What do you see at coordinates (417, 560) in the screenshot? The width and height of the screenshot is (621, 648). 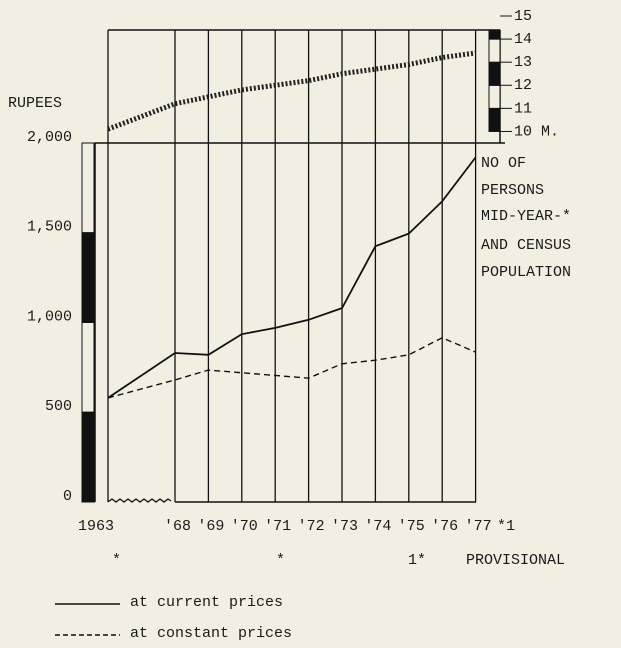 I see `note: 1*` at bounding box center [417, 560].